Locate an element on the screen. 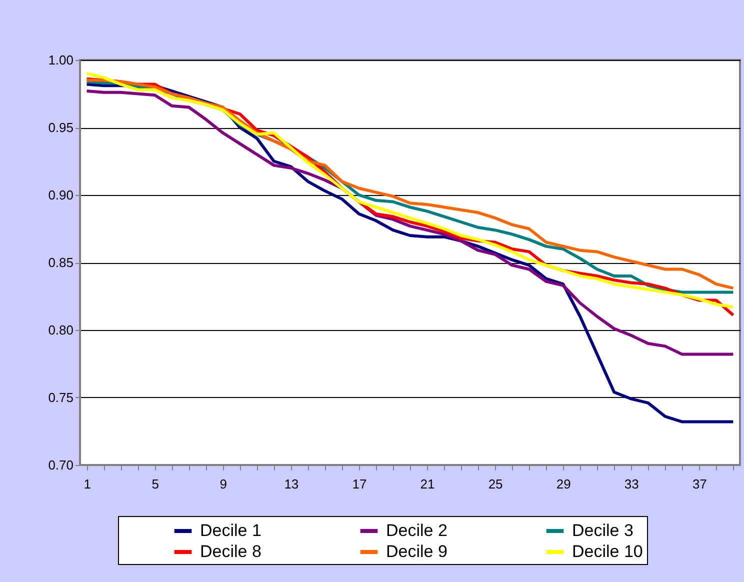  y-tick-label: 0.85 is located at coordinates (61, 262).